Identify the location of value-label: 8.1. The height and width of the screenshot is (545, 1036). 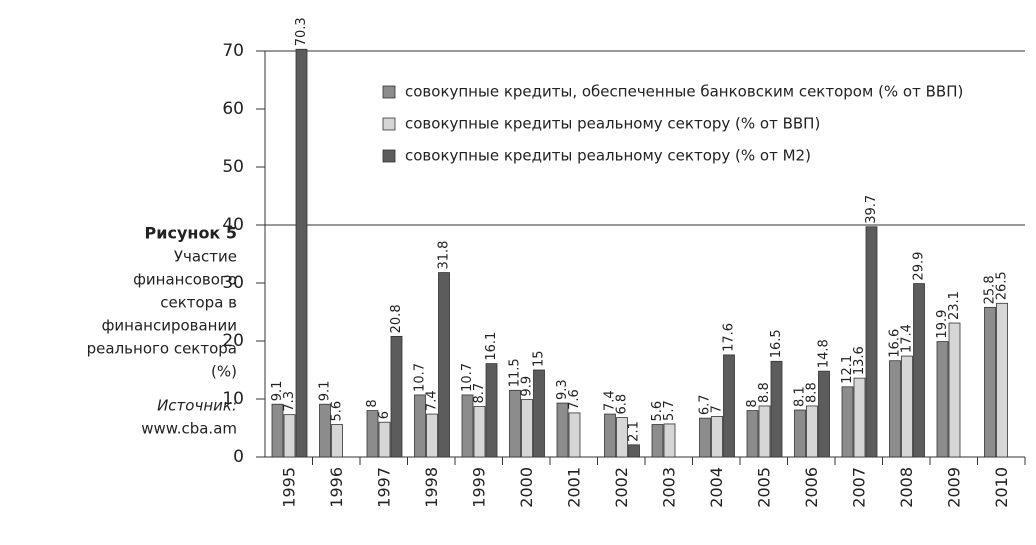
(800, 396).